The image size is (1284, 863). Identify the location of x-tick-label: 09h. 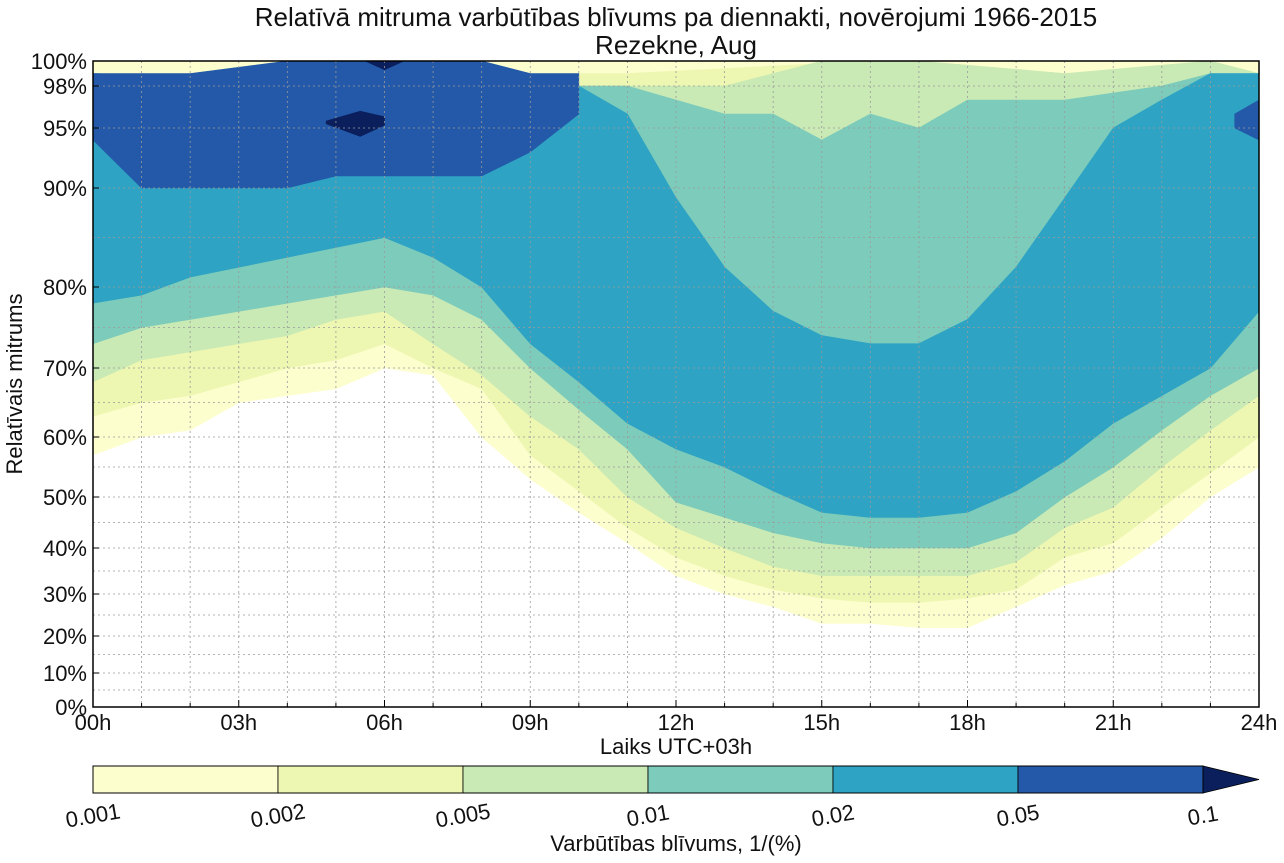
(530, 722).